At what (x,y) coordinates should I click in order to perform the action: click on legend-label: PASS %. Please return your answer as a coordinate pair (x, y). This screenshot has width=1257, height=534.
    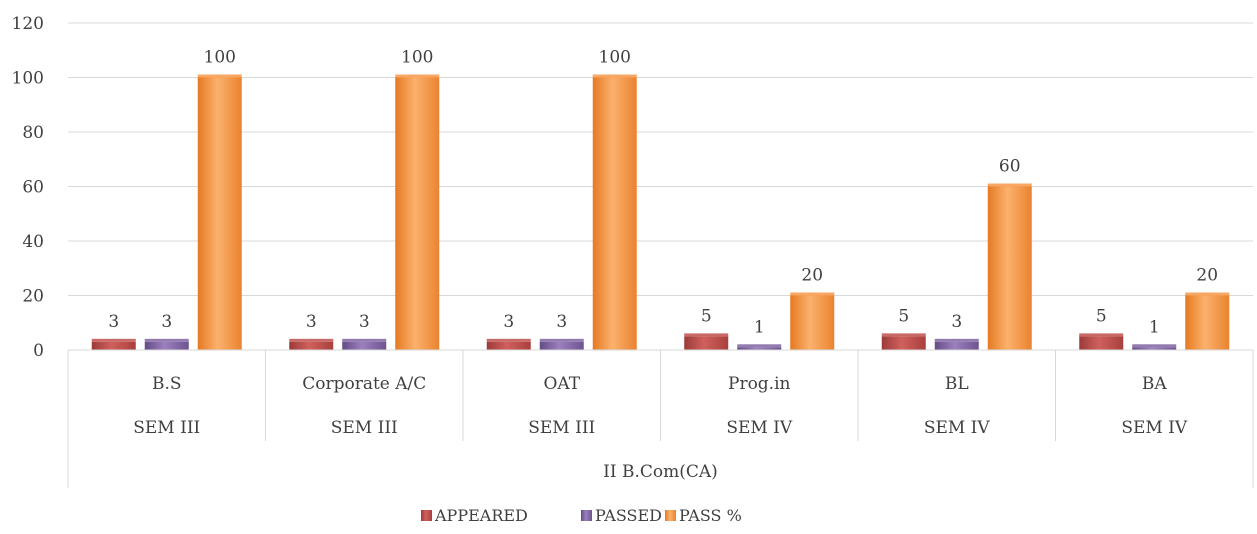
    Looking at the image, I should click on (710, 515).